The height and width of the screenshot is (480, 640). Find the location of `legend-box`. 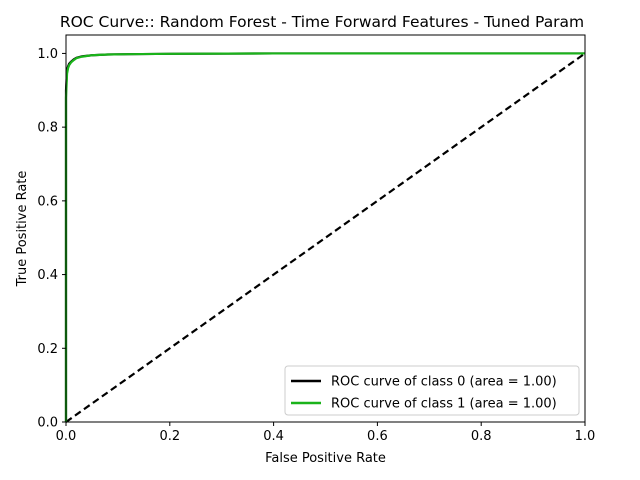

legend-box is located at coordinates (432, 390).